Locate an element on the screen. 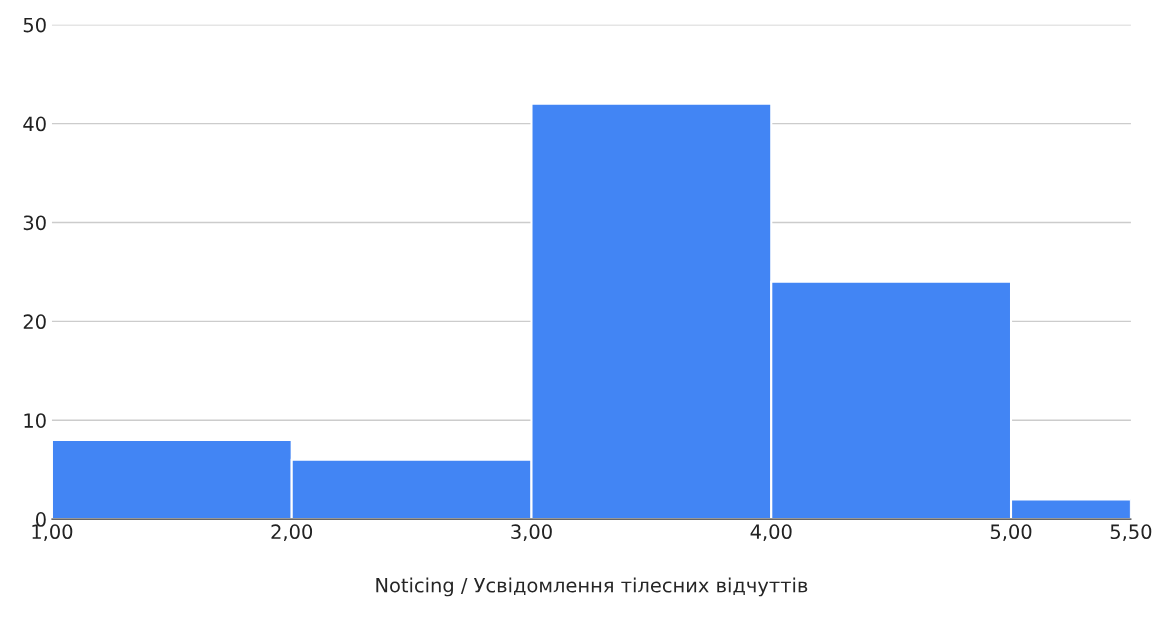  x-tick-label: 4,00 is located at coordinates (771, 533).